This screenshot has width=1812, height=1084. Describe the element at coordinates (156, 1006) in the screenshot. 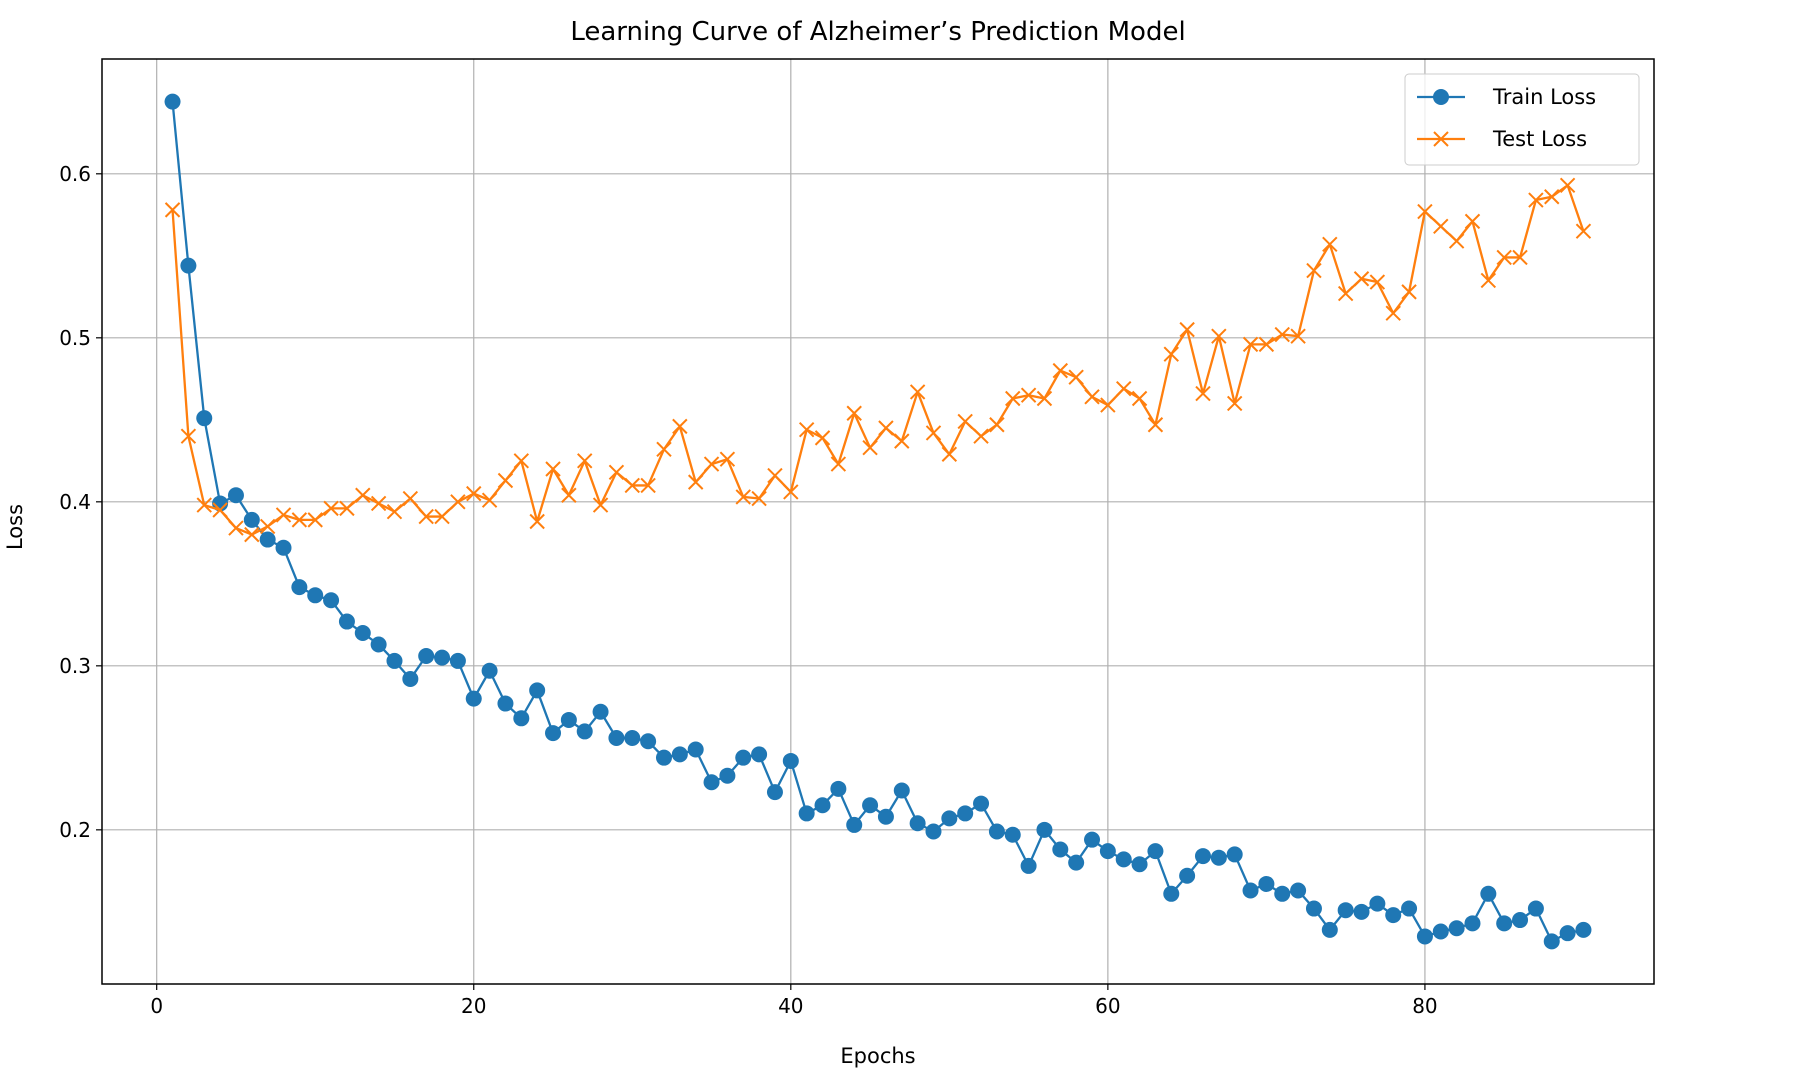

I see `x-tick-label: 0` at that location.